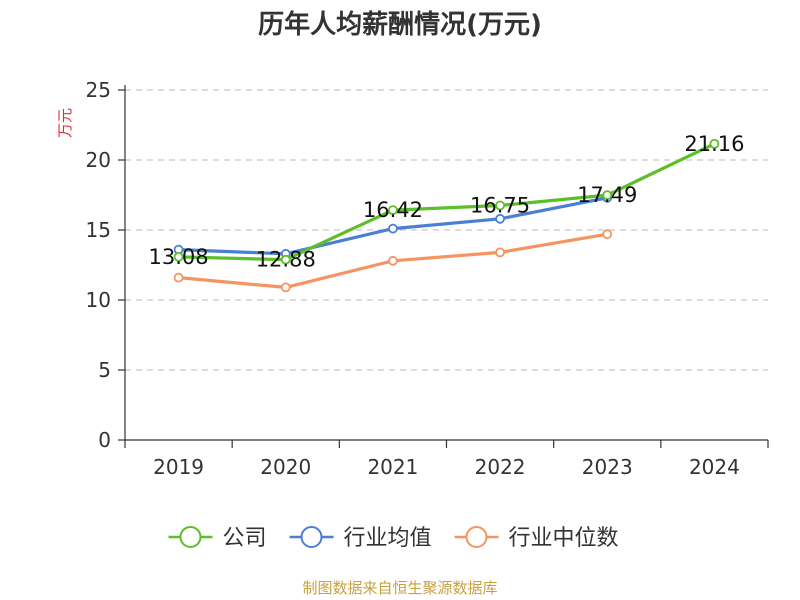  I want to click on data-label-2019: 13.08, so click(179, 257).